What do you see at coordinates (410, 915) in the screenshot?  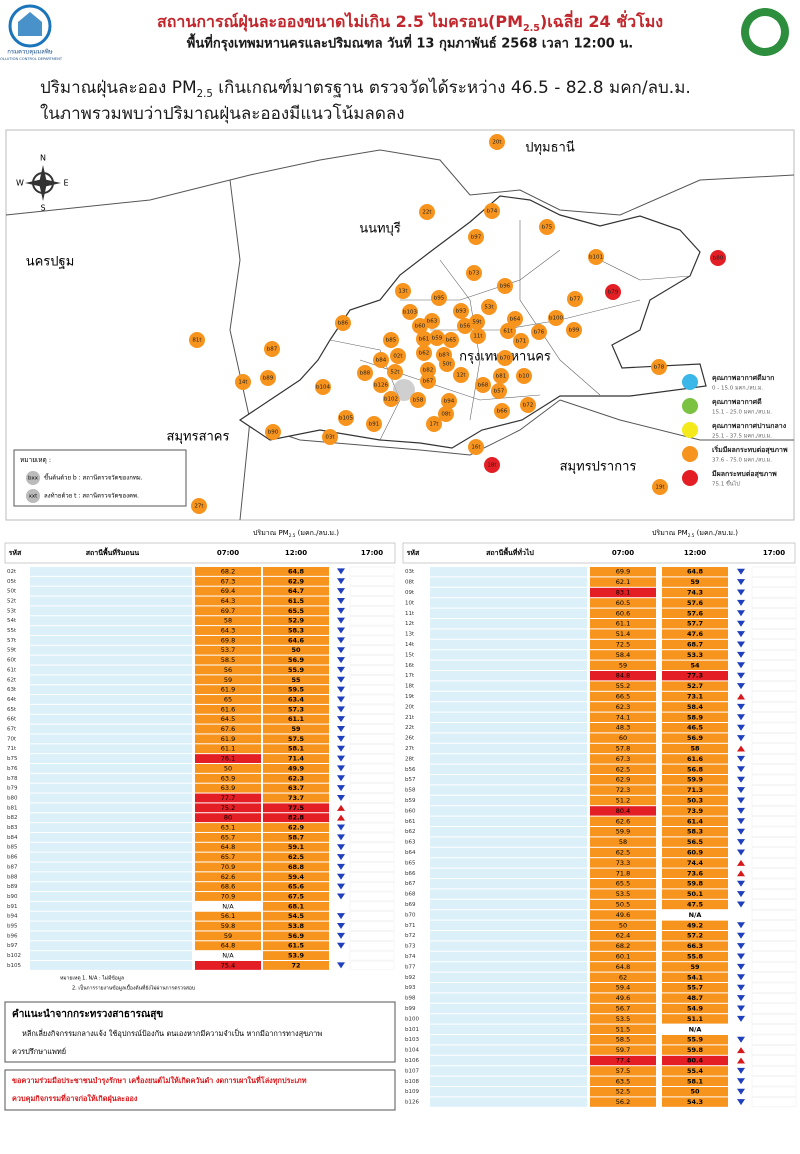 I see `station-code: b70` at bounding box center [410, 915].